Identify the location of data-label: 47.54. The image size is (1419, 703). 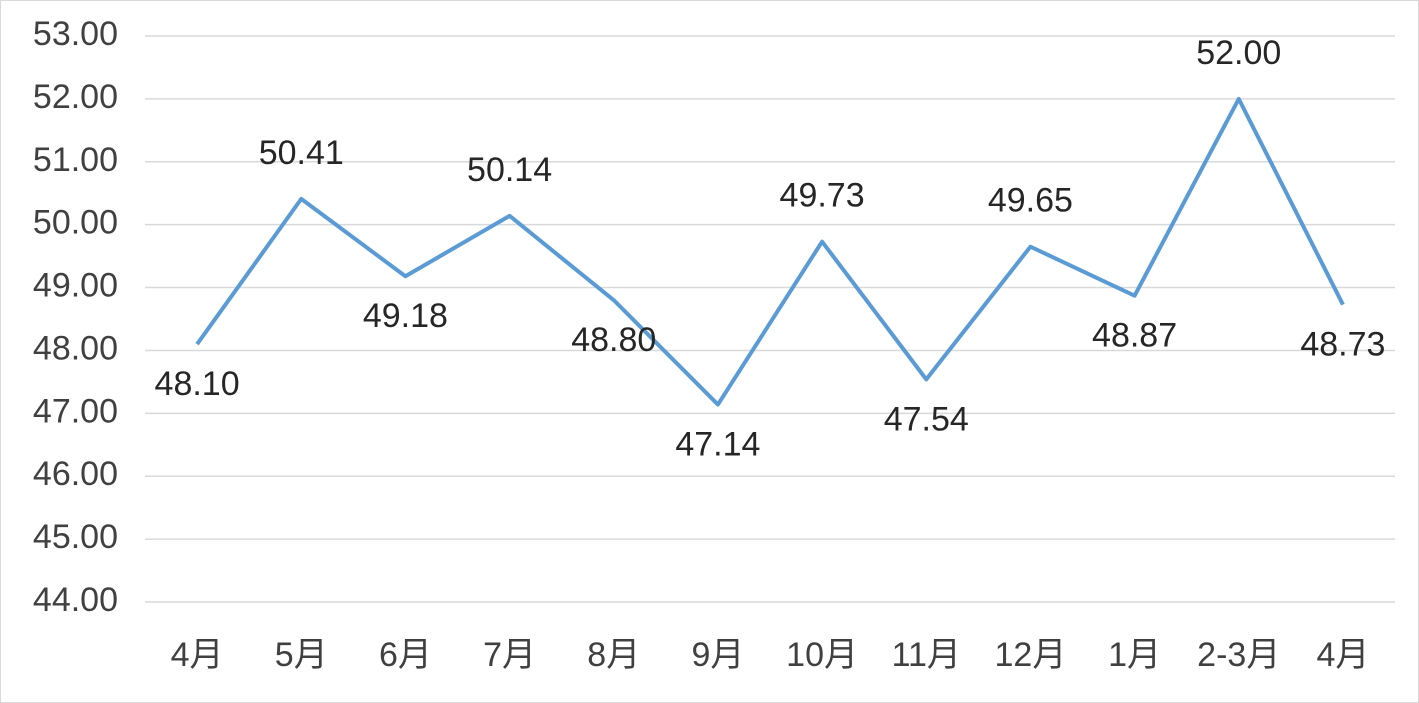
(926, 419).